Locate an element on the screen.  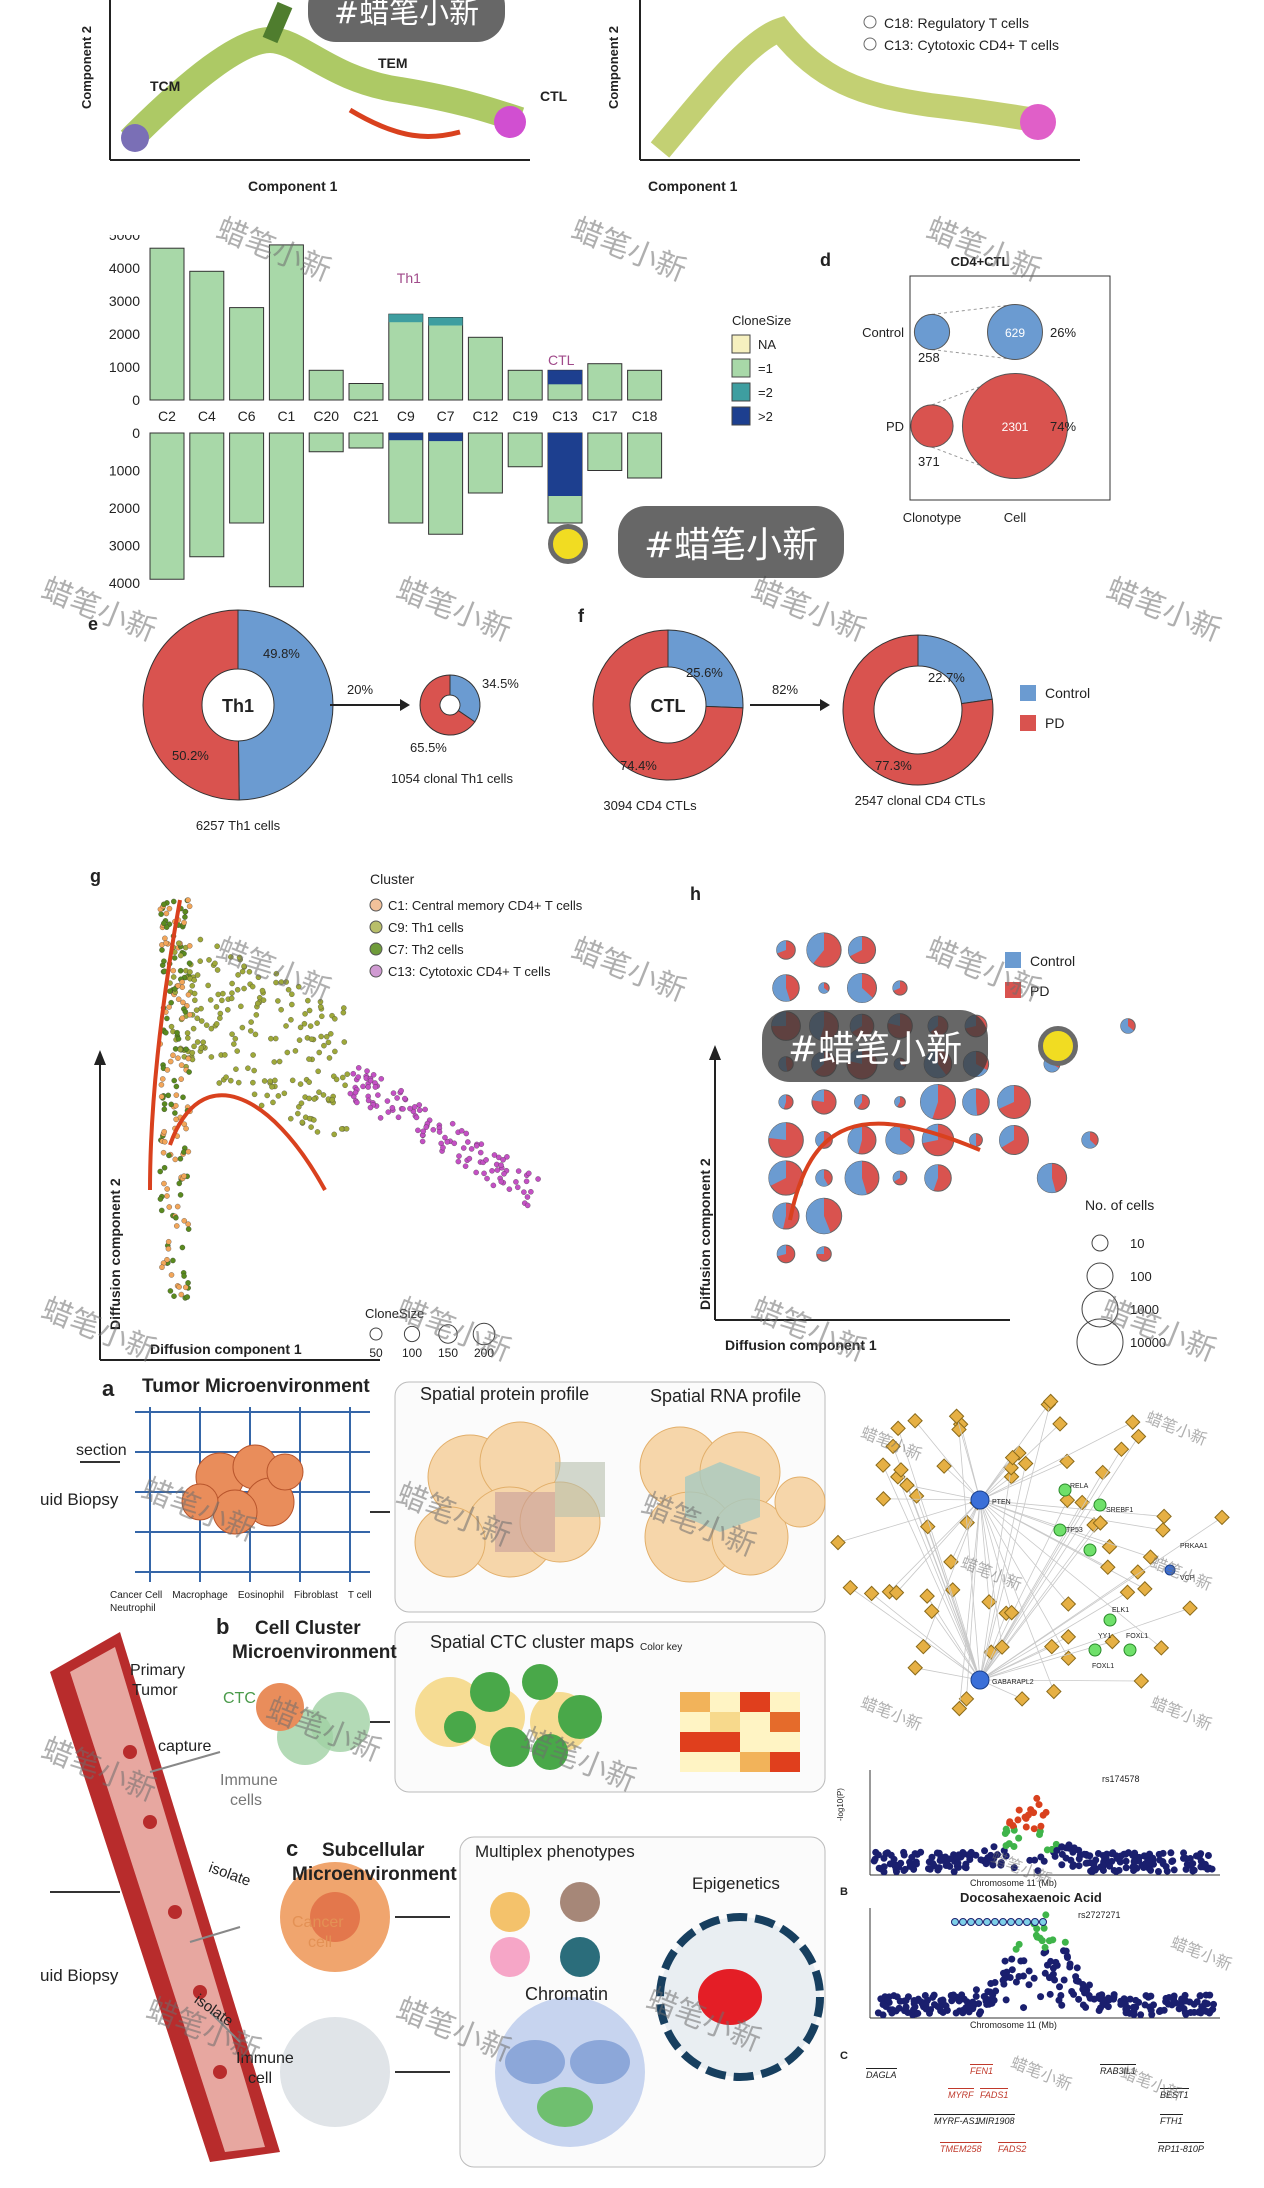
h-size-circle is located at coordinates (1100, 1309).